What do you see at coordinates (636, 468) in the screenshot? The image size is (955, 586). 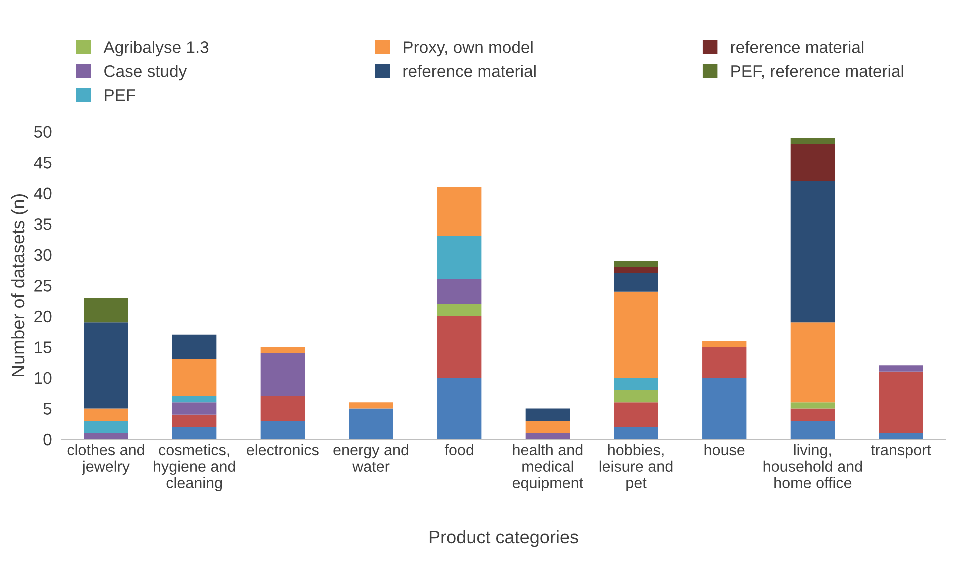 I see `x-tick-label: hobbies, leisure and pet` at bounding box center [636, 468].